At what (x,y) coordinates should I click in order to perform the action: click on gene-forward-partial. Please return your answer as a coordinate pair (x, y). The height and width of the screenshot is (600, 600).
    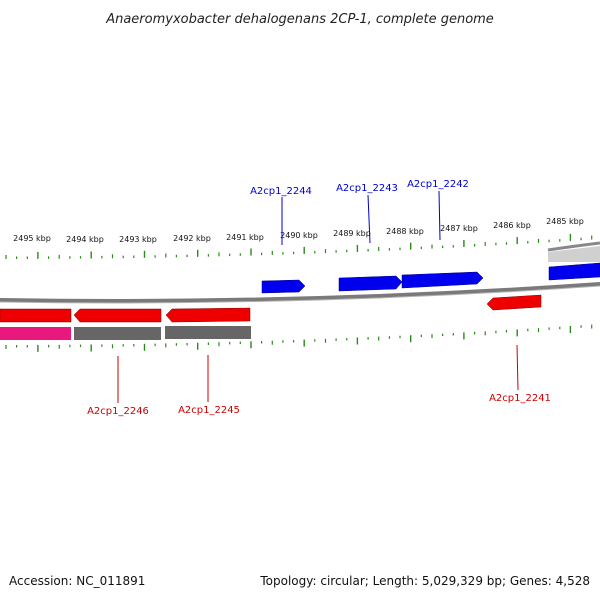
    Looking at the image, I should click on (574, 271).